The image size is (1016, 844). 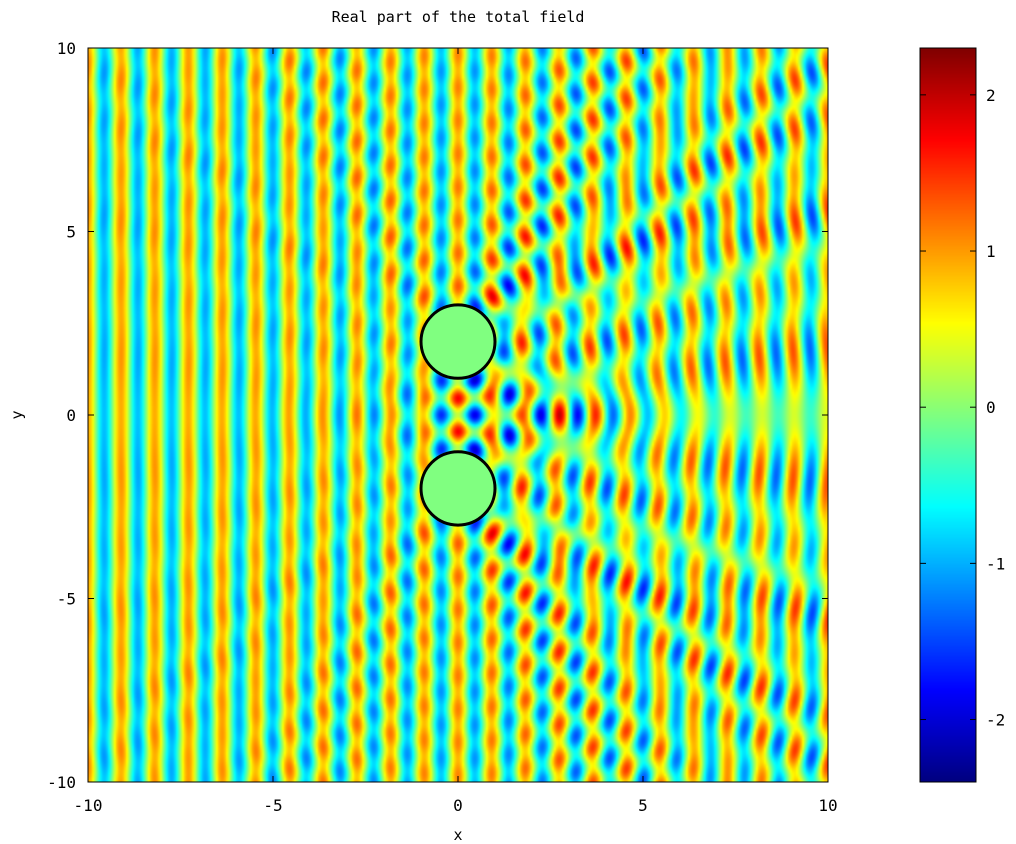 I want to click on x-axis-label: x, so click(x=457, y=835).